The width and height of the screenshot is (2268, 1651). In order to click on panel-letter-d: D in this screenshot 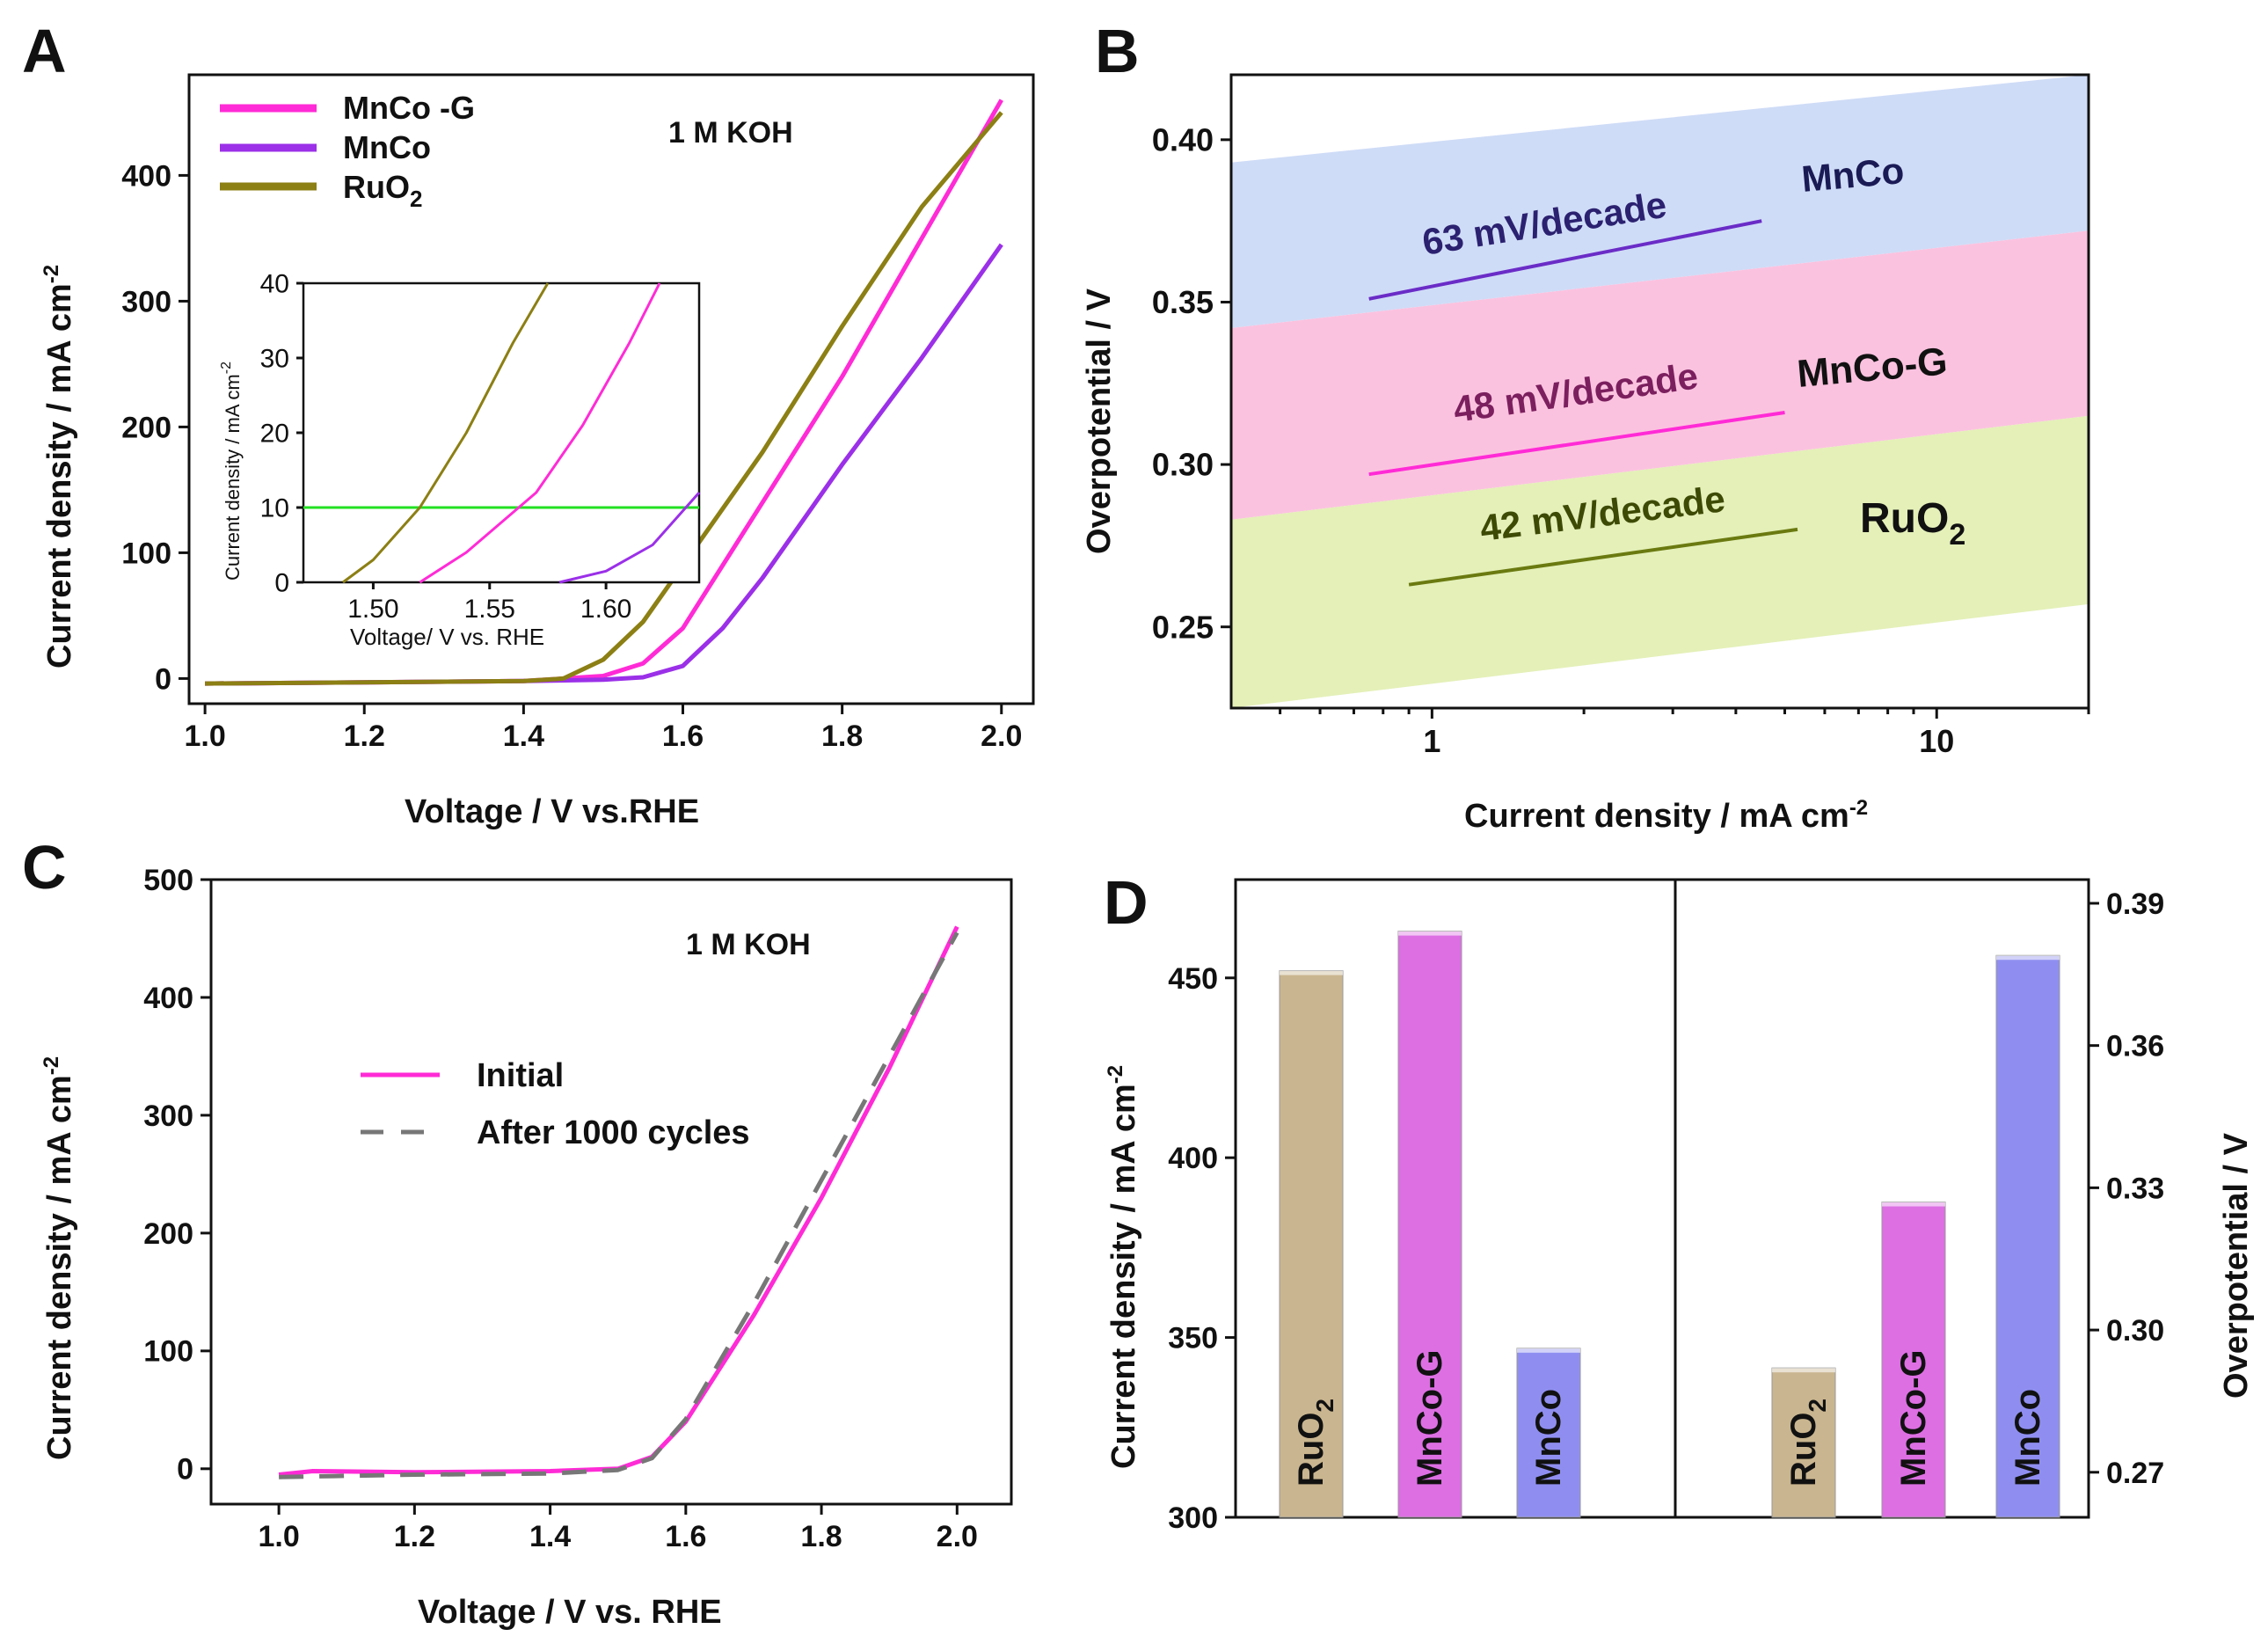, I will do `click(1126, 902)`.